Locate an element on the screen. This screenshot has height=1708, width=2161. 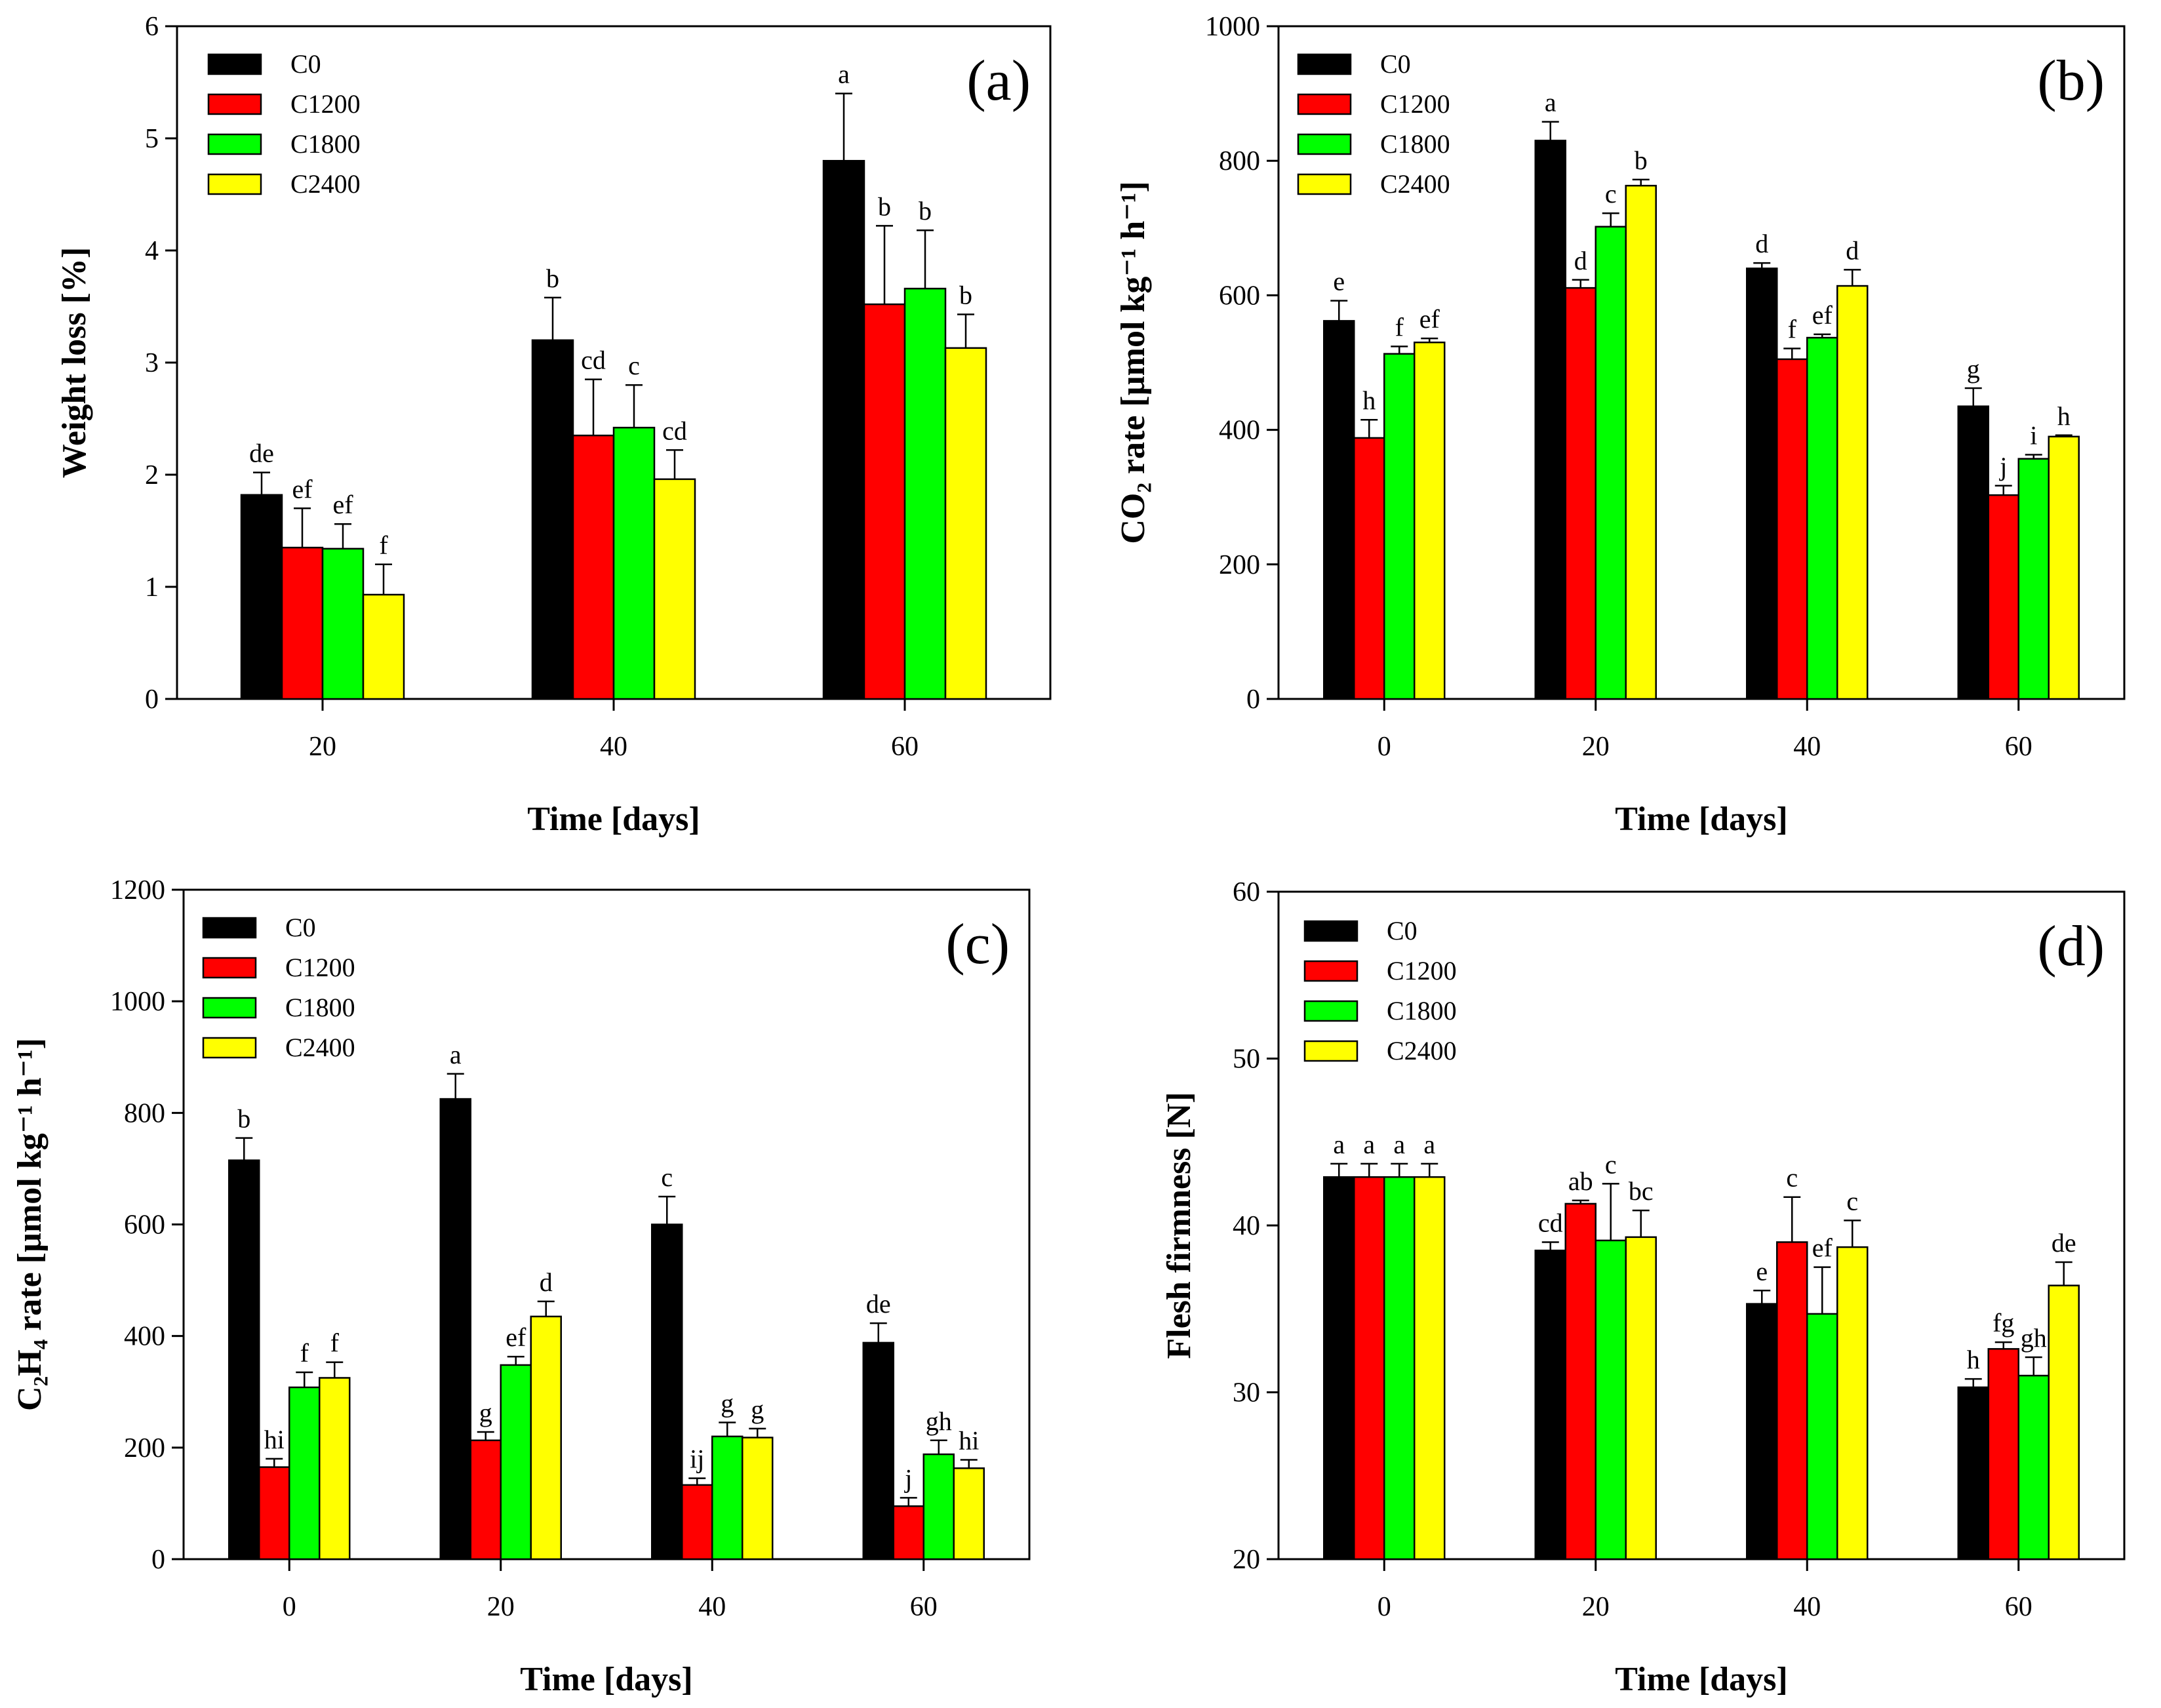
panel-d-significance-letter: gh is located at coordinates (2034, 1338).